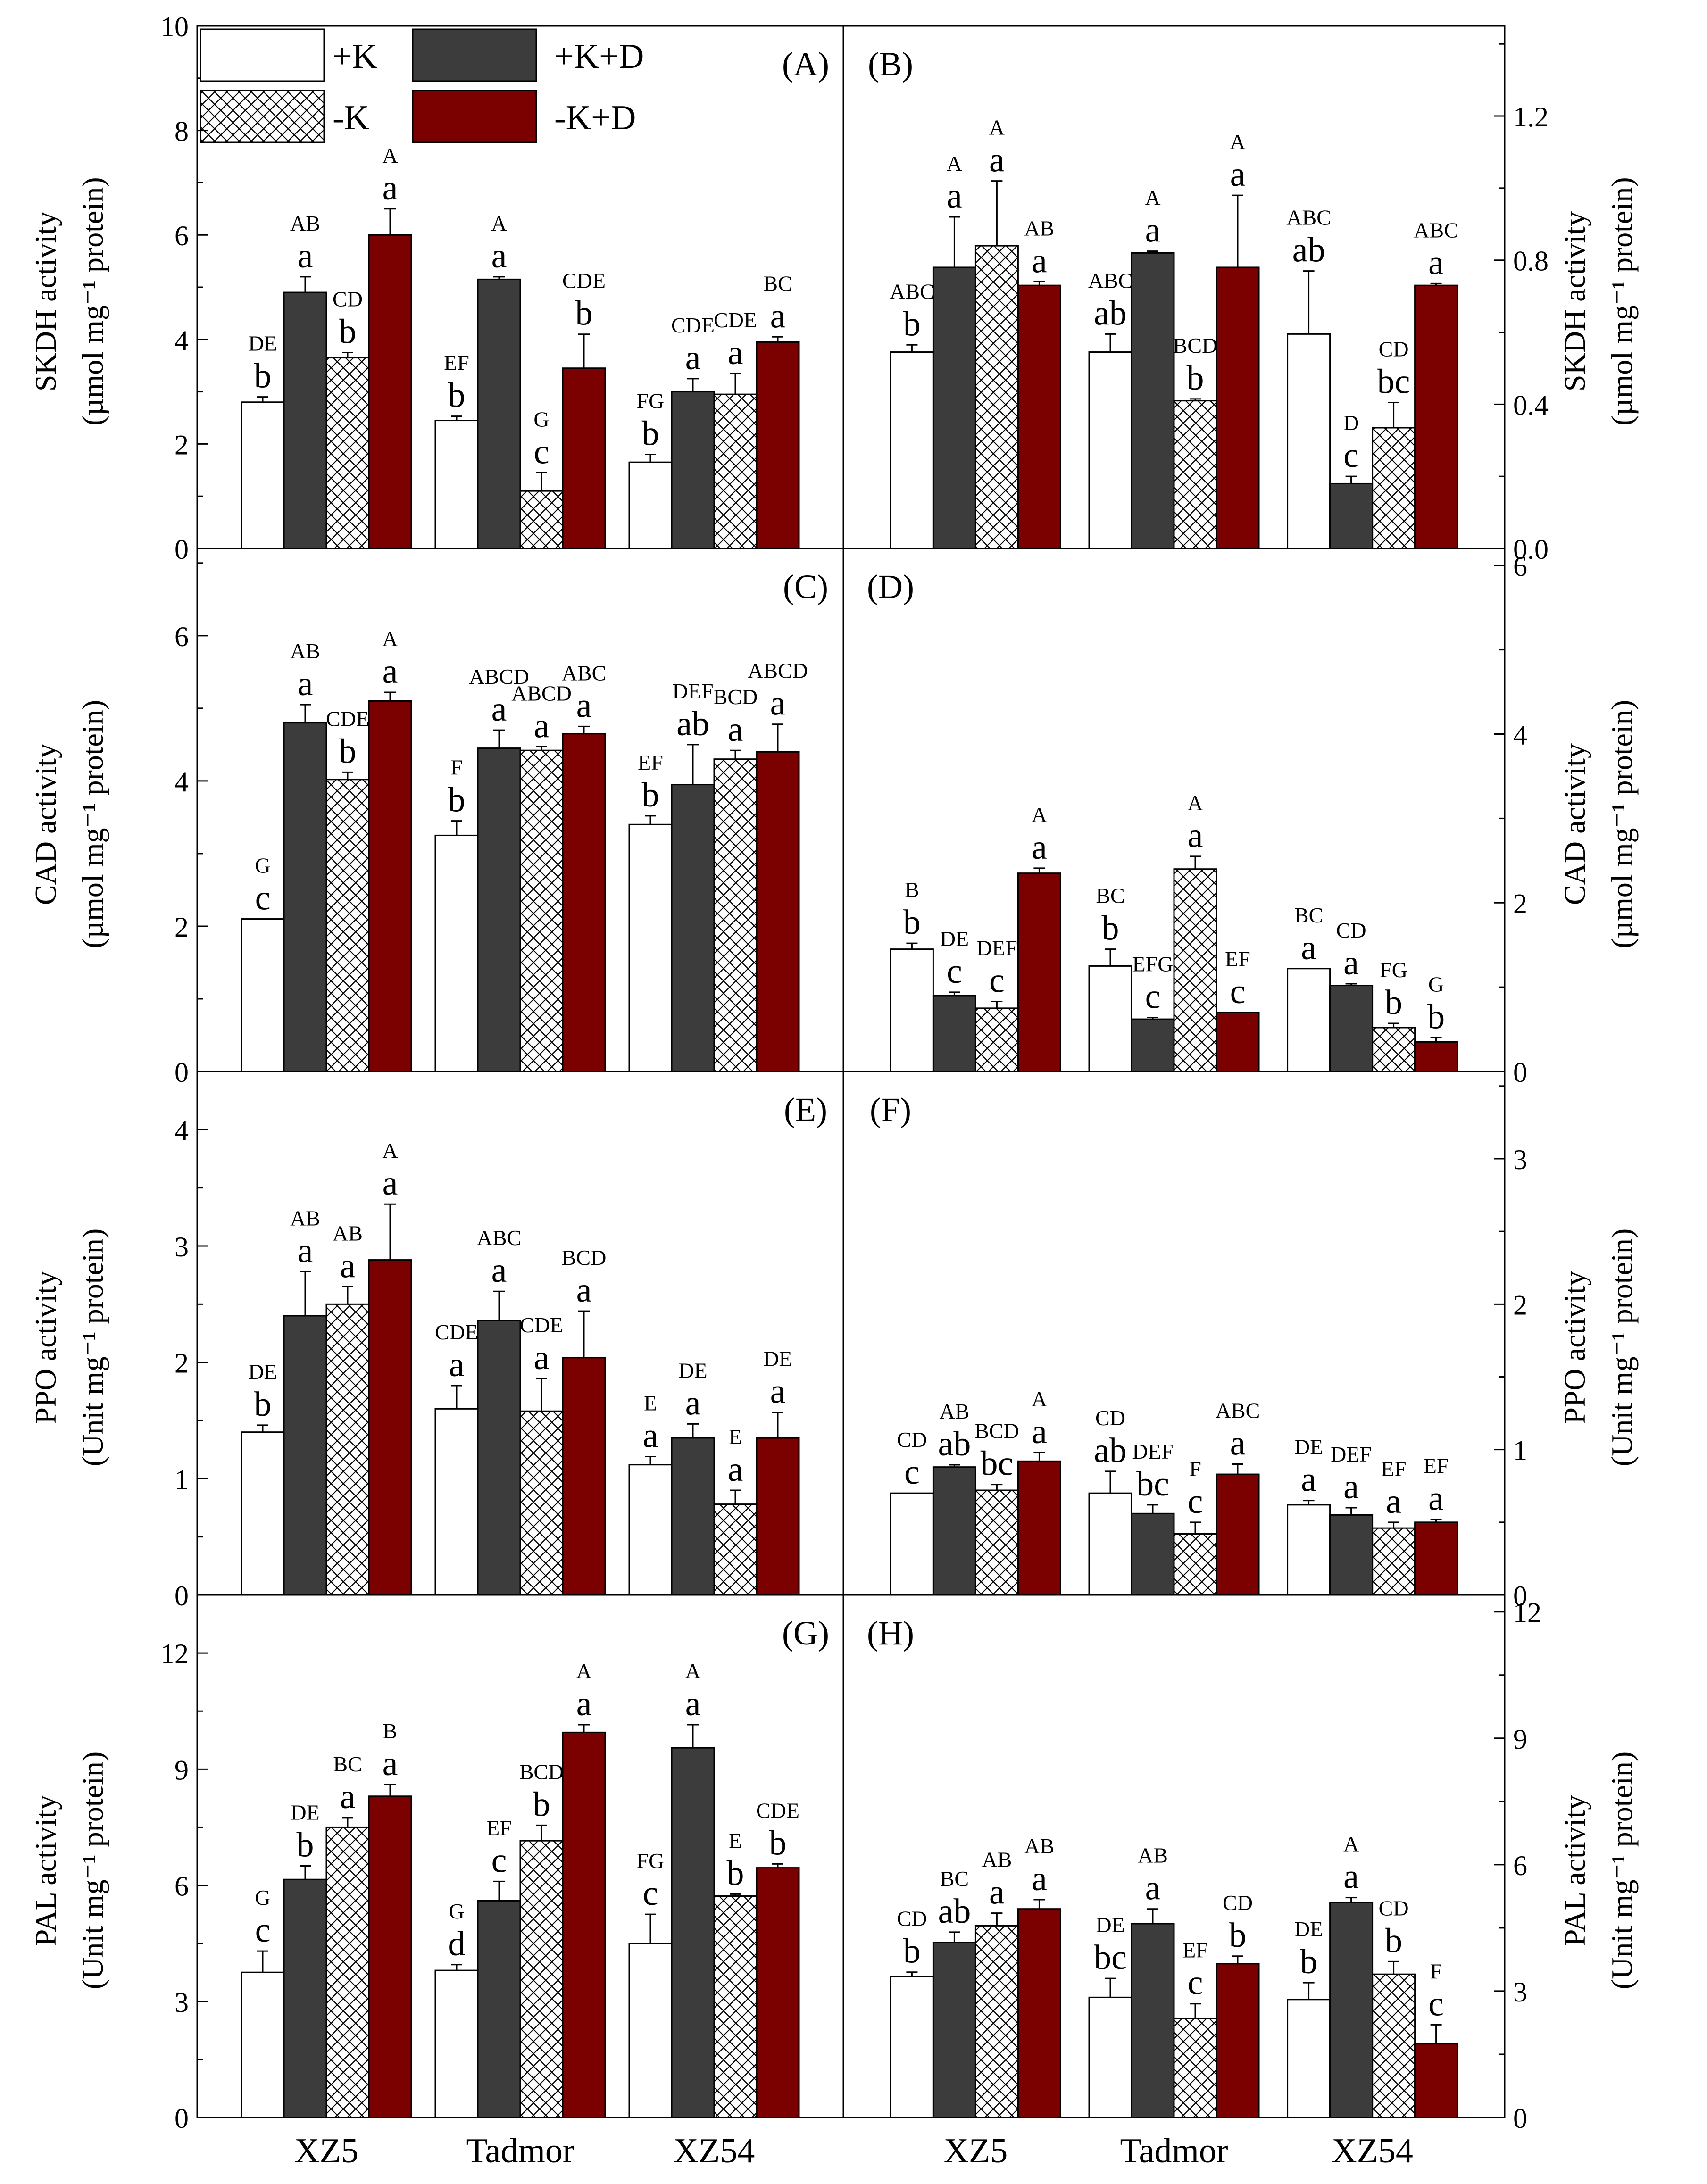 Image resolution: width=1707 pixels, height=2184 pixels. I want to click on legend-swatch, so click(262, 55).